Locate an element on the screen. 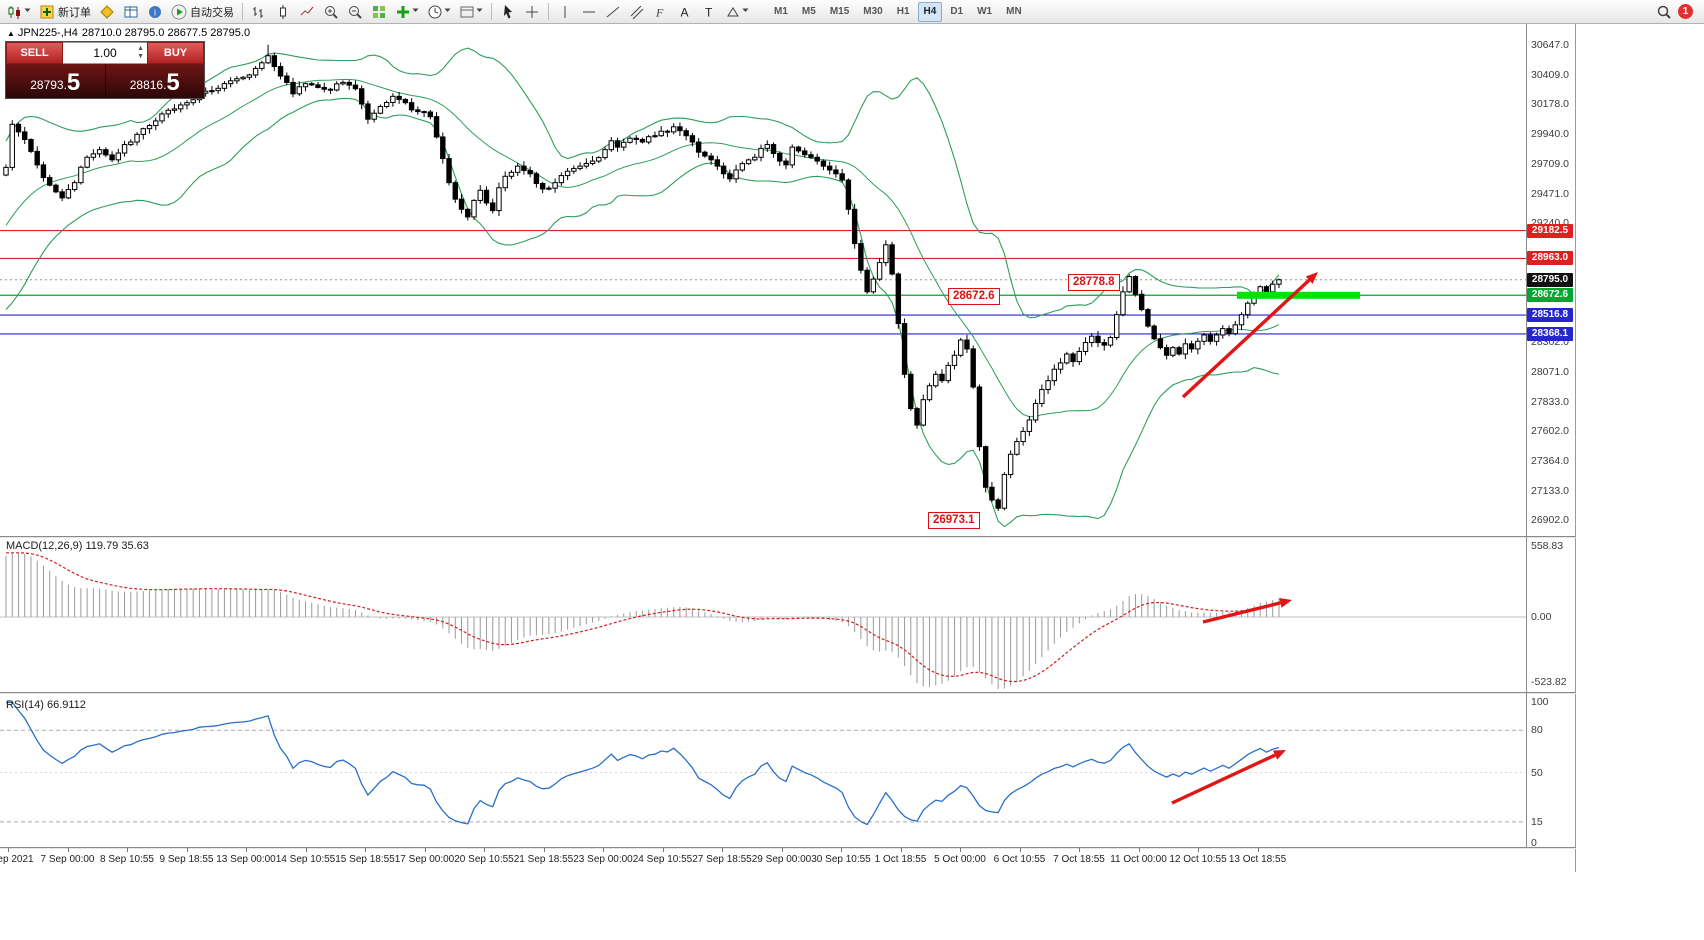 The image size is (1704, 940). price-axis-label: 29940.0 is located at coordinates (1550, 134).